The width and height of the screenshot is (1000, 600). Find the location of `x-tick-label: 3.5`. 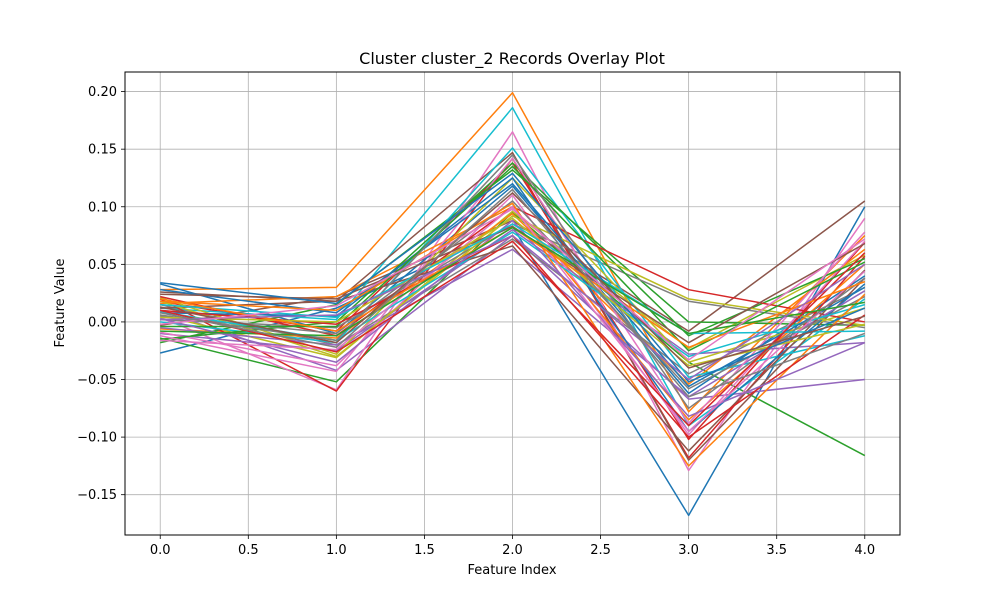

x-tick-label: 3.5 is located at coordinates (776, 550).